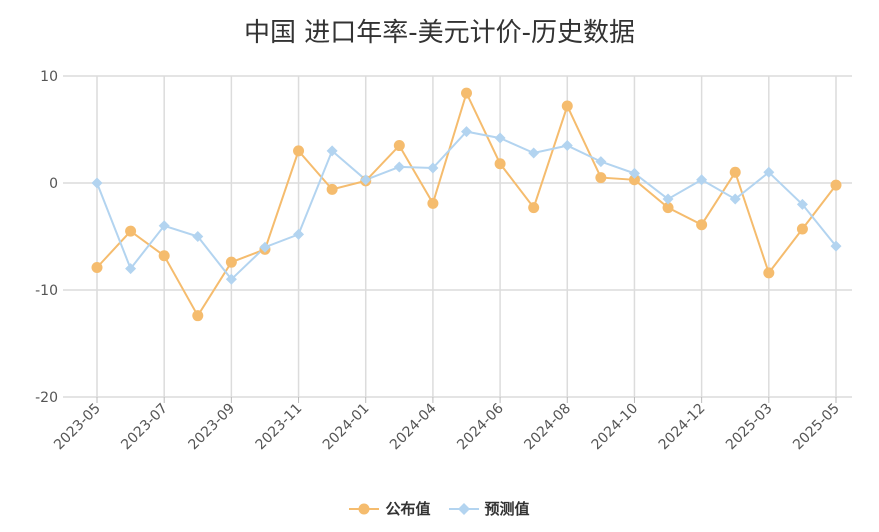  Describe the element at coordinates (46, 291) in the screenshot. I see `y-tick-label: -10` at that location.